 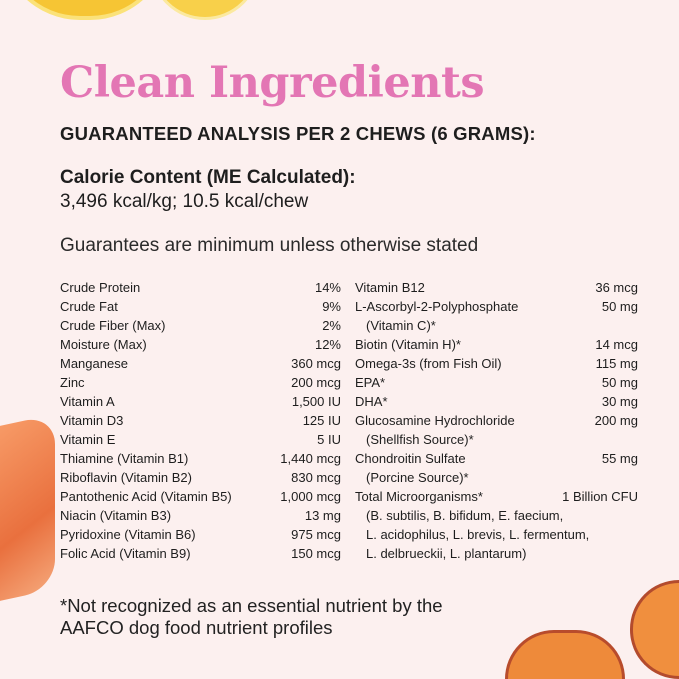 What do you see at coordinates (327, 287) in the screenshot?
I see `nutrient-value: 14%` at bounding box center [327, 287].